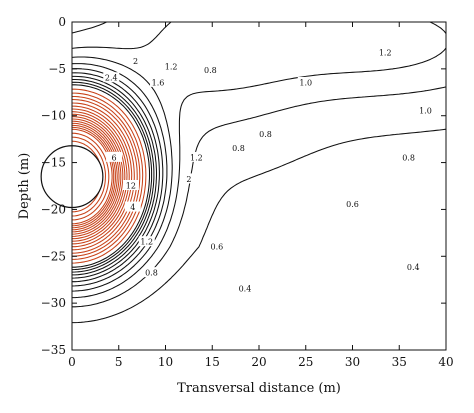 The image size is (474, 413). I want to click on x-tick-label: 0, so click(72, 362).